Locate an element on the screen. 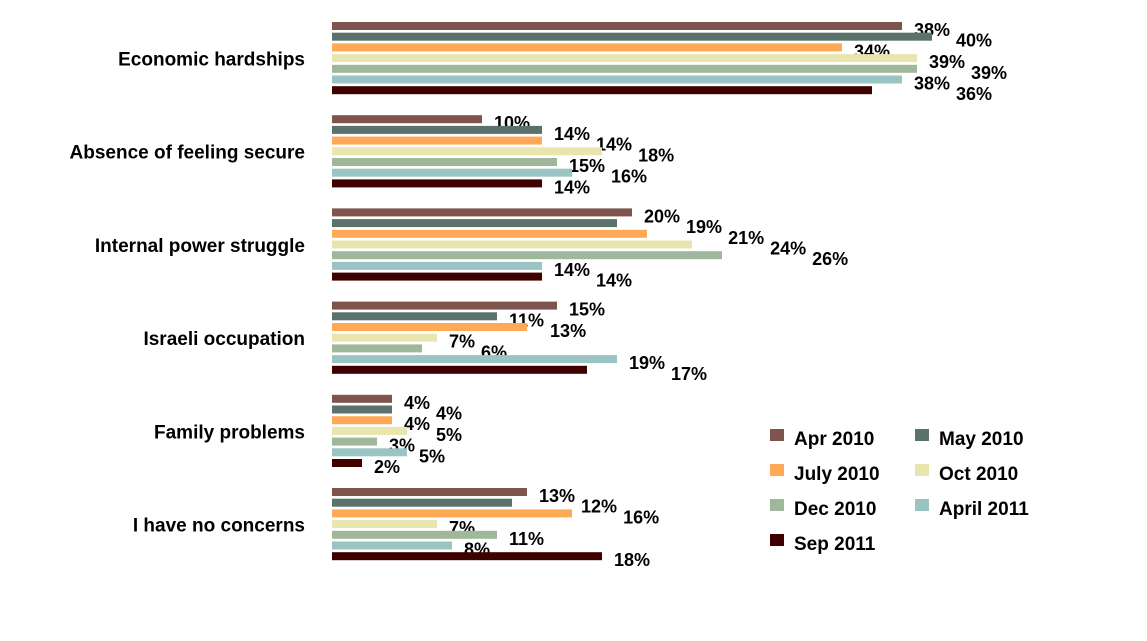 This screenshot has height=641, width=1147. legend-label: May 2010 is located at coordinates (981, 439).